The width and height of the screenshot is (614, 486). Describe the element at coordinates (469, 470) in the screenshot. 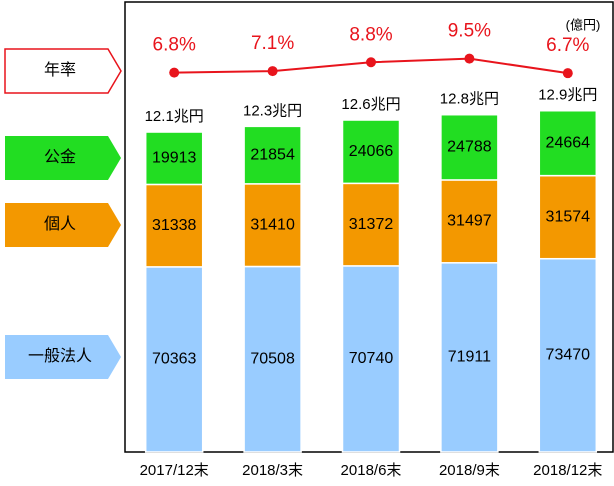

I see `x-tick-label: 2018/9末` at that location.